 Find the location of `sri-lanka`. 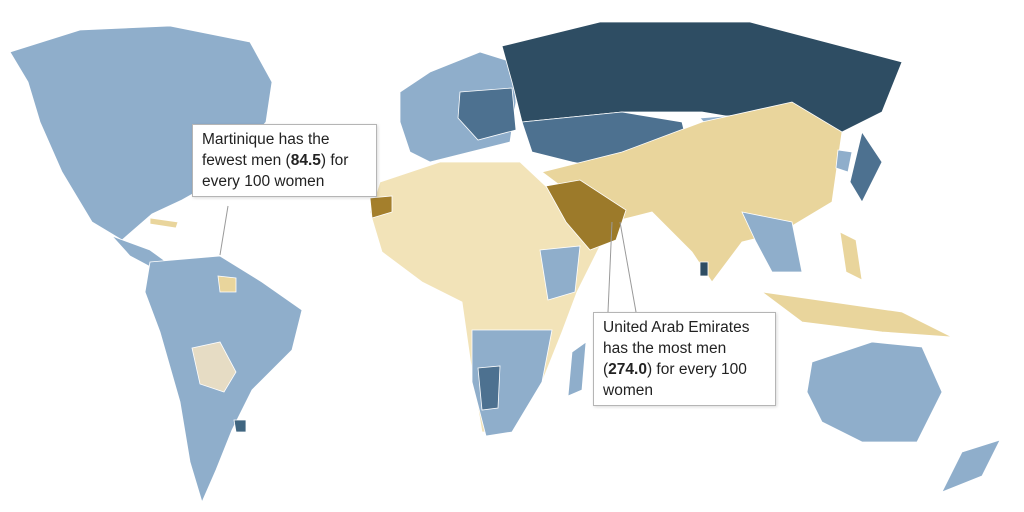

sri-lanka is located at coordinates (704, 269).